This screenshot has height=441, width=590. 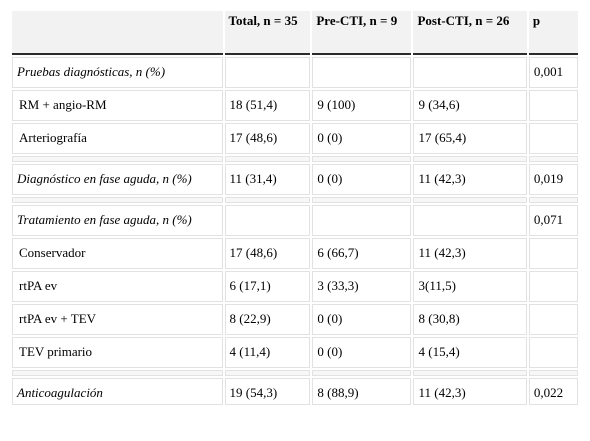 I want to click on header-cell-total: Total, n = 35, so click(x=267, y=33).